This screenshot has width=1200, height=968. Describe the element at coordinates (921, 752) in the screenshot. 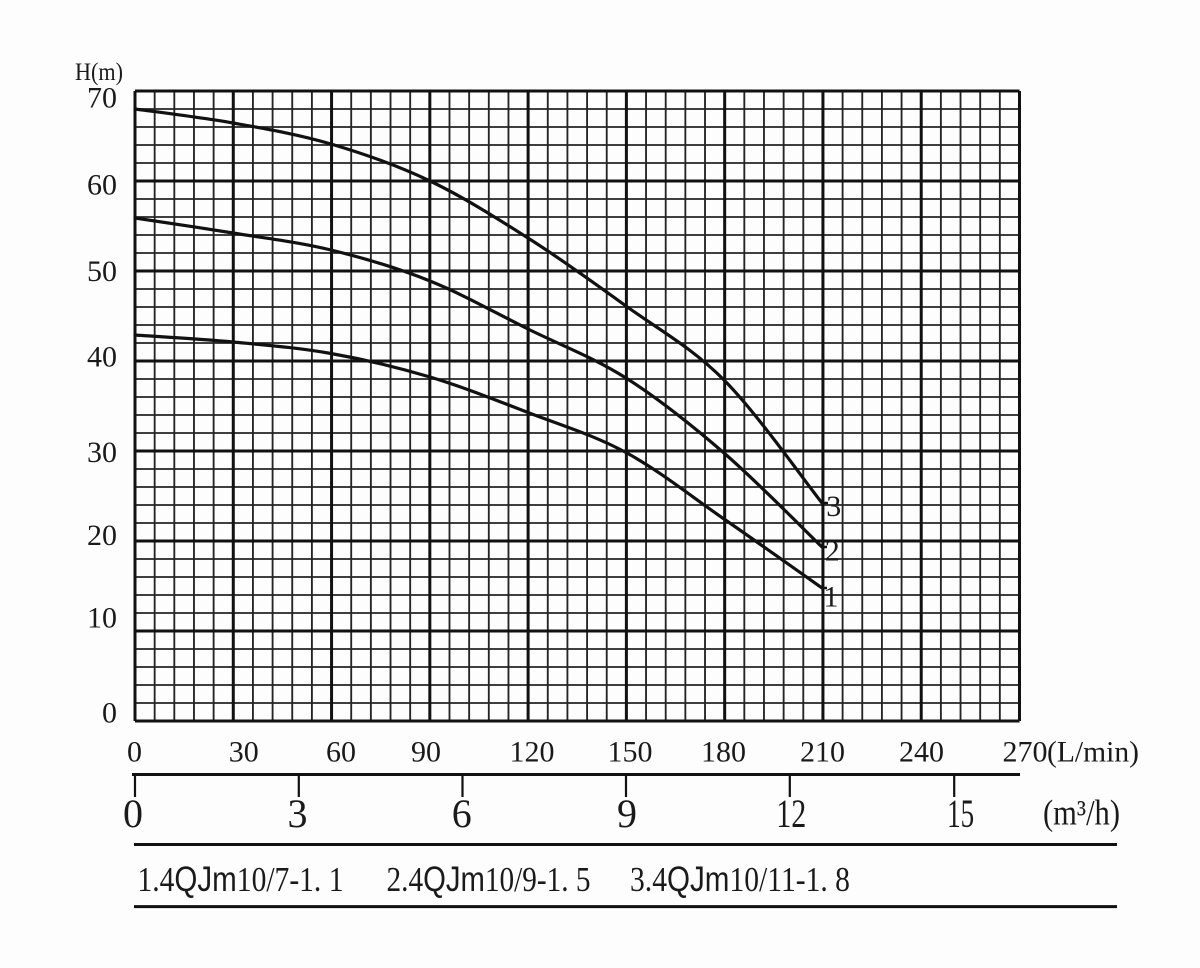

I see `svg-text: 240` at that location.